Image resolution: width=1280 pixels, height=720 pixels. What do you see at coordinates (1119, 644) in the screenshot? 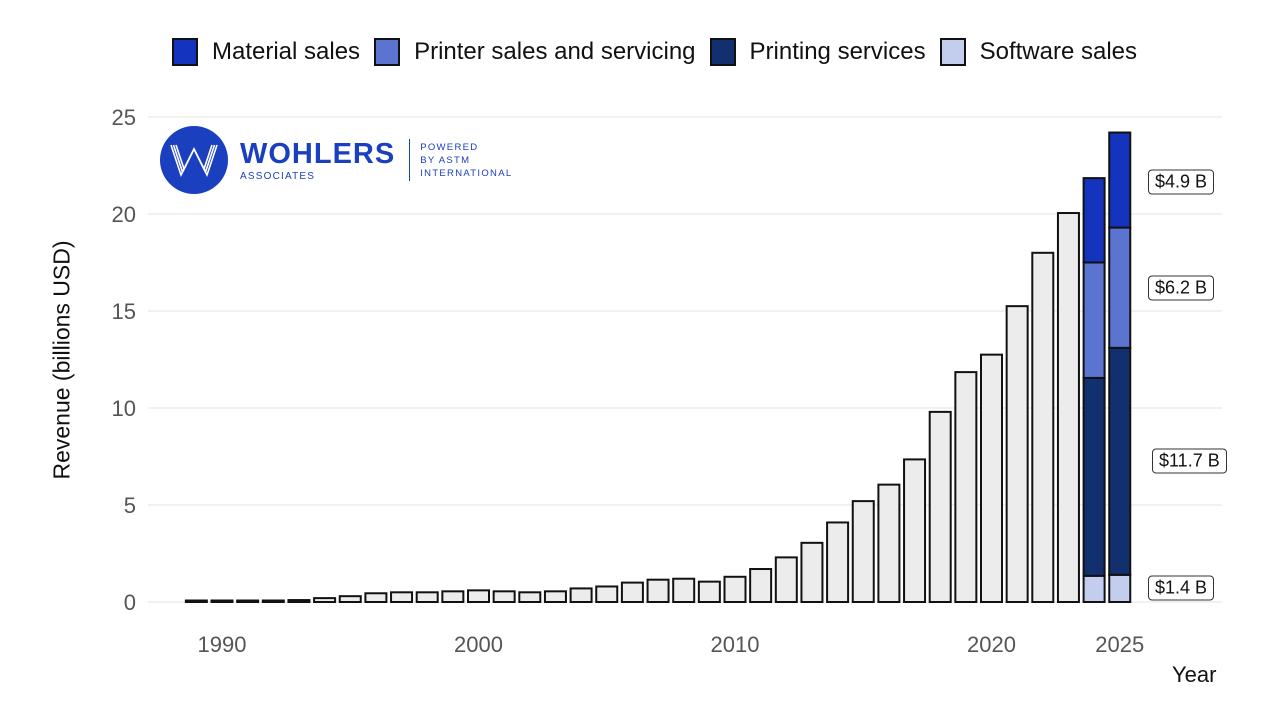
I see `x-tick-label: 2025` at bounding box center [1119, 644].